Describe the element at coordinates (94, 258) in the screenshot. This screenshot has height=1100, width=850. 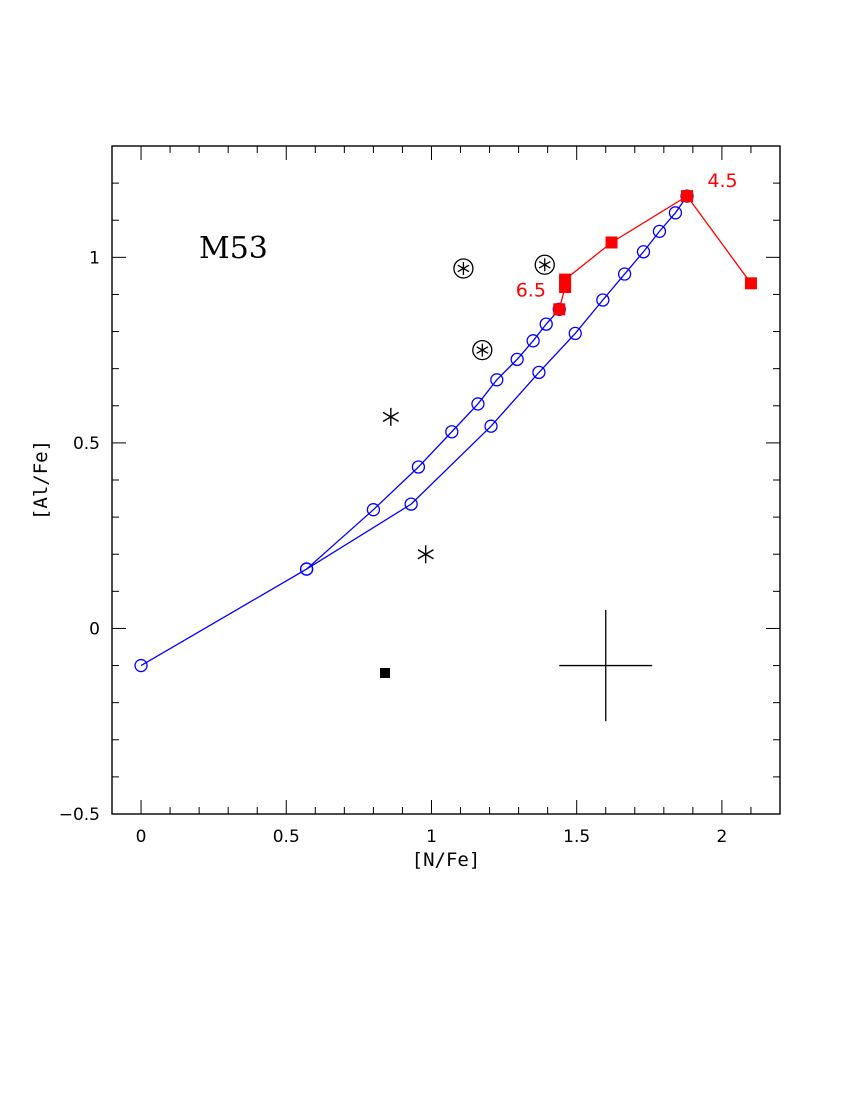
I see `y-tick-label: 1` at that location.